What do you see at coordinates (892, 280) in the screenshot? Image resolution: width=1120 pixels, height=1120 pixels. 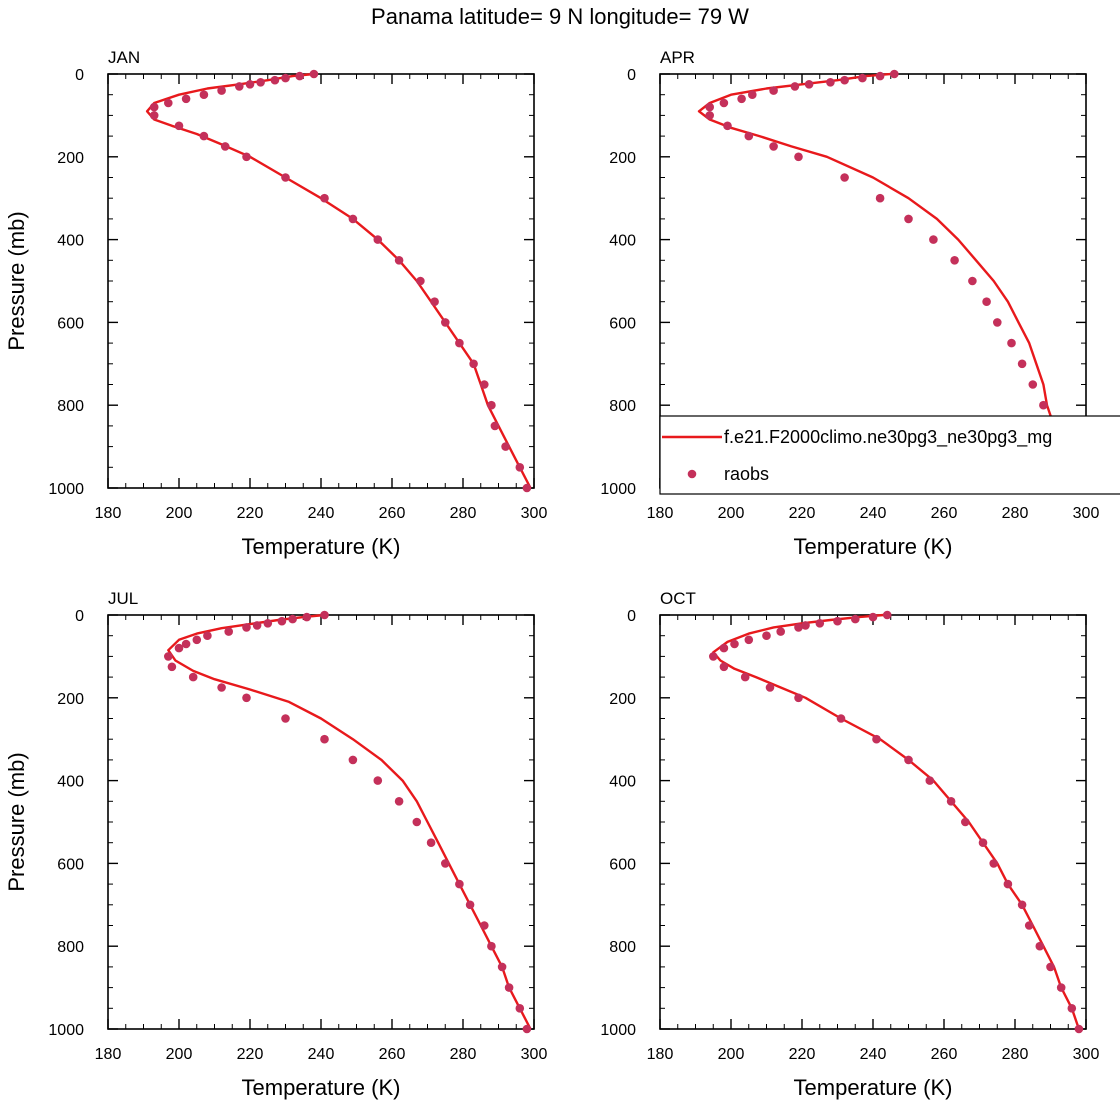 I see `model-profile-line` at bounding box center [892, 280].